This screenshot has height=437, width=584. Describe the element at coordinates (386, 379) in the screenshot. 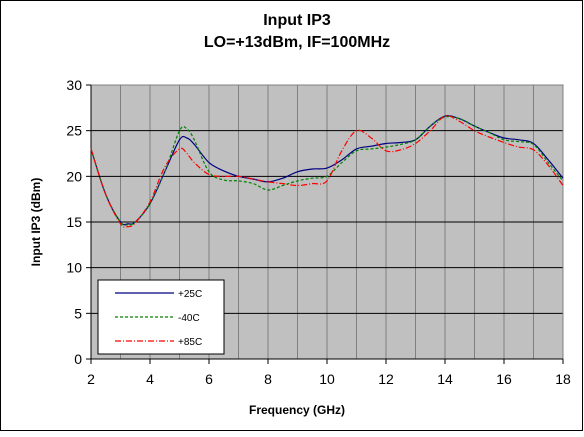

I see `x-tick-label: 12` at that location.